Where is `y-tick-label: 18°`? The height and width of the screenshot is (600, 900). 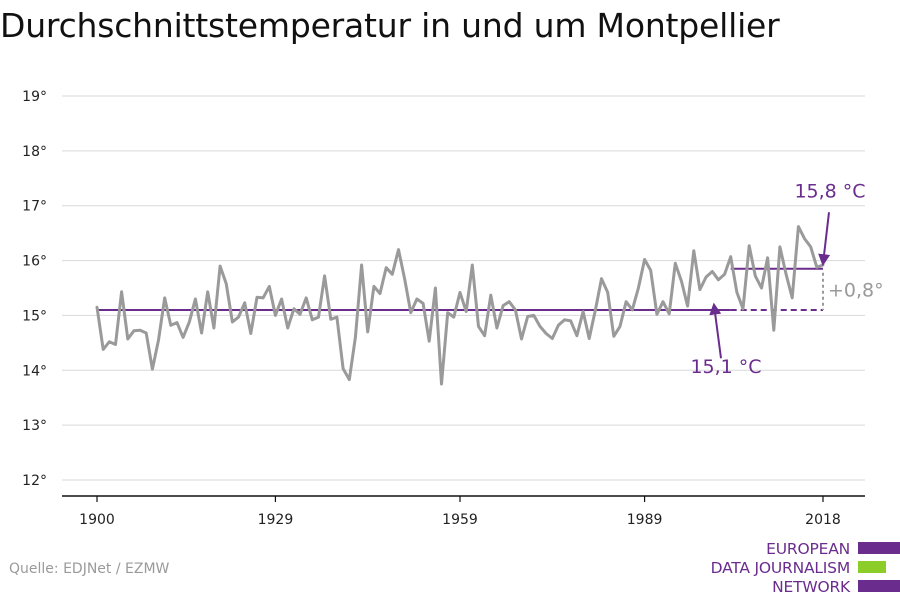
y-tick-label: 18° is located at coordinates (34, 152).